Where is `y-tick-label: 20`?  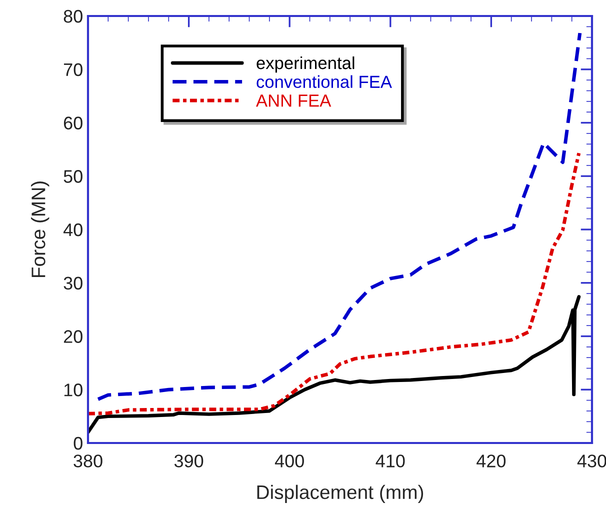 y-tick-label: 20 is located at coordinates (73, 336).